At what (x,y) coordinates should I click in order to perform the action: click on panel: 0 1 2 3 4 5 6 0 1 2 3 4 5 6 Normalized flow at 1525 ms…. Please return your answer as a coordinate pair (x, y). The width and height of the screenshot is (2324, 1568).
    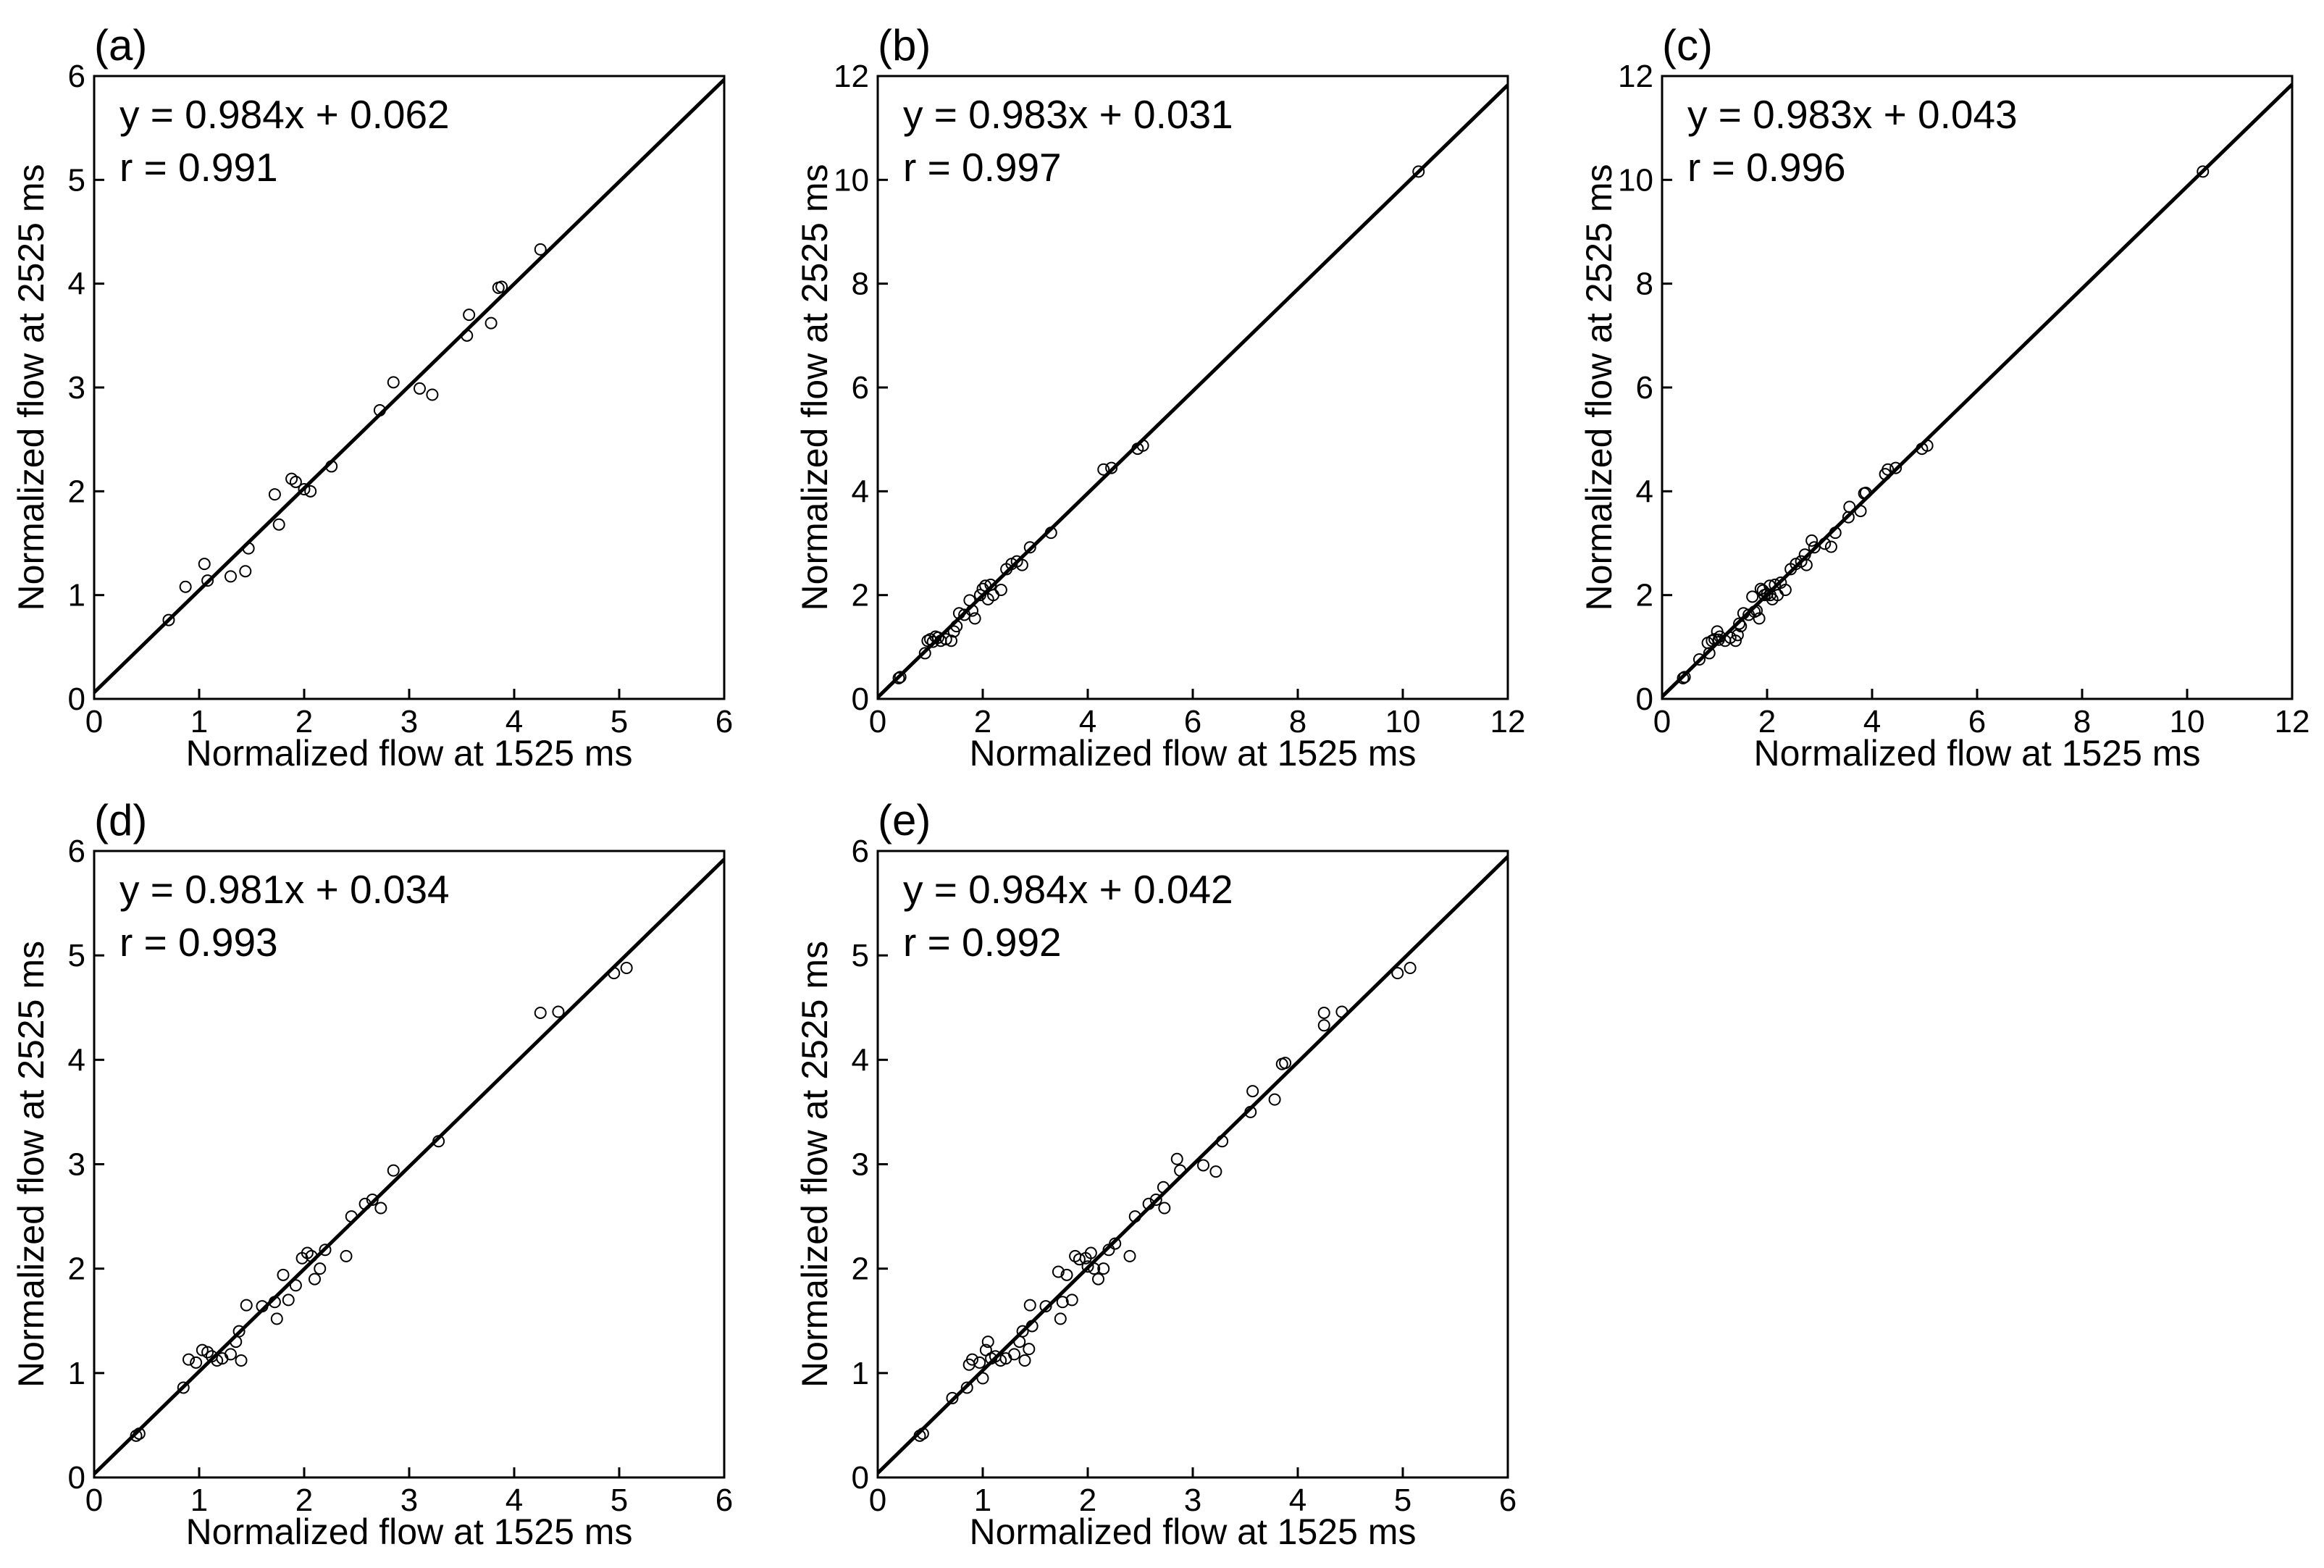
    Looking at the image, I should click on (372, 1174).